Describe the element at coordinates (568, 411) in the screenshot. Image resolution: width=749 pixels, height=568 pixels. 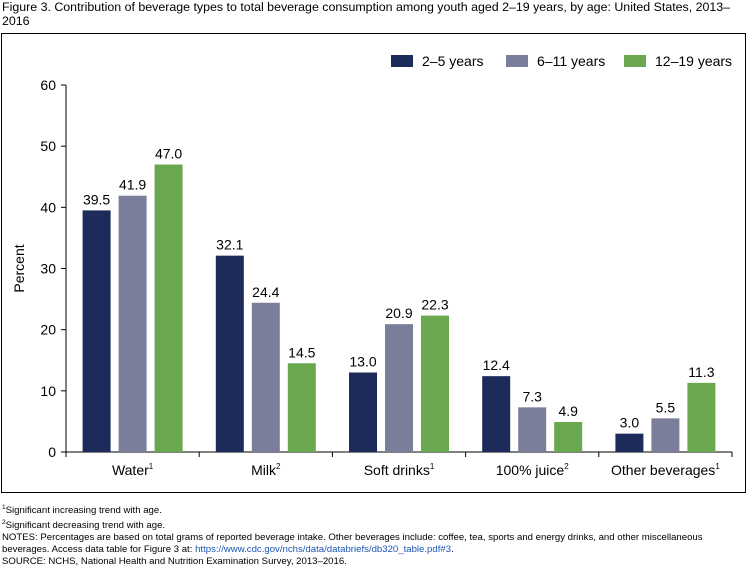
I see `data-label-100-juice-12-19-years: 4.9` at that location.